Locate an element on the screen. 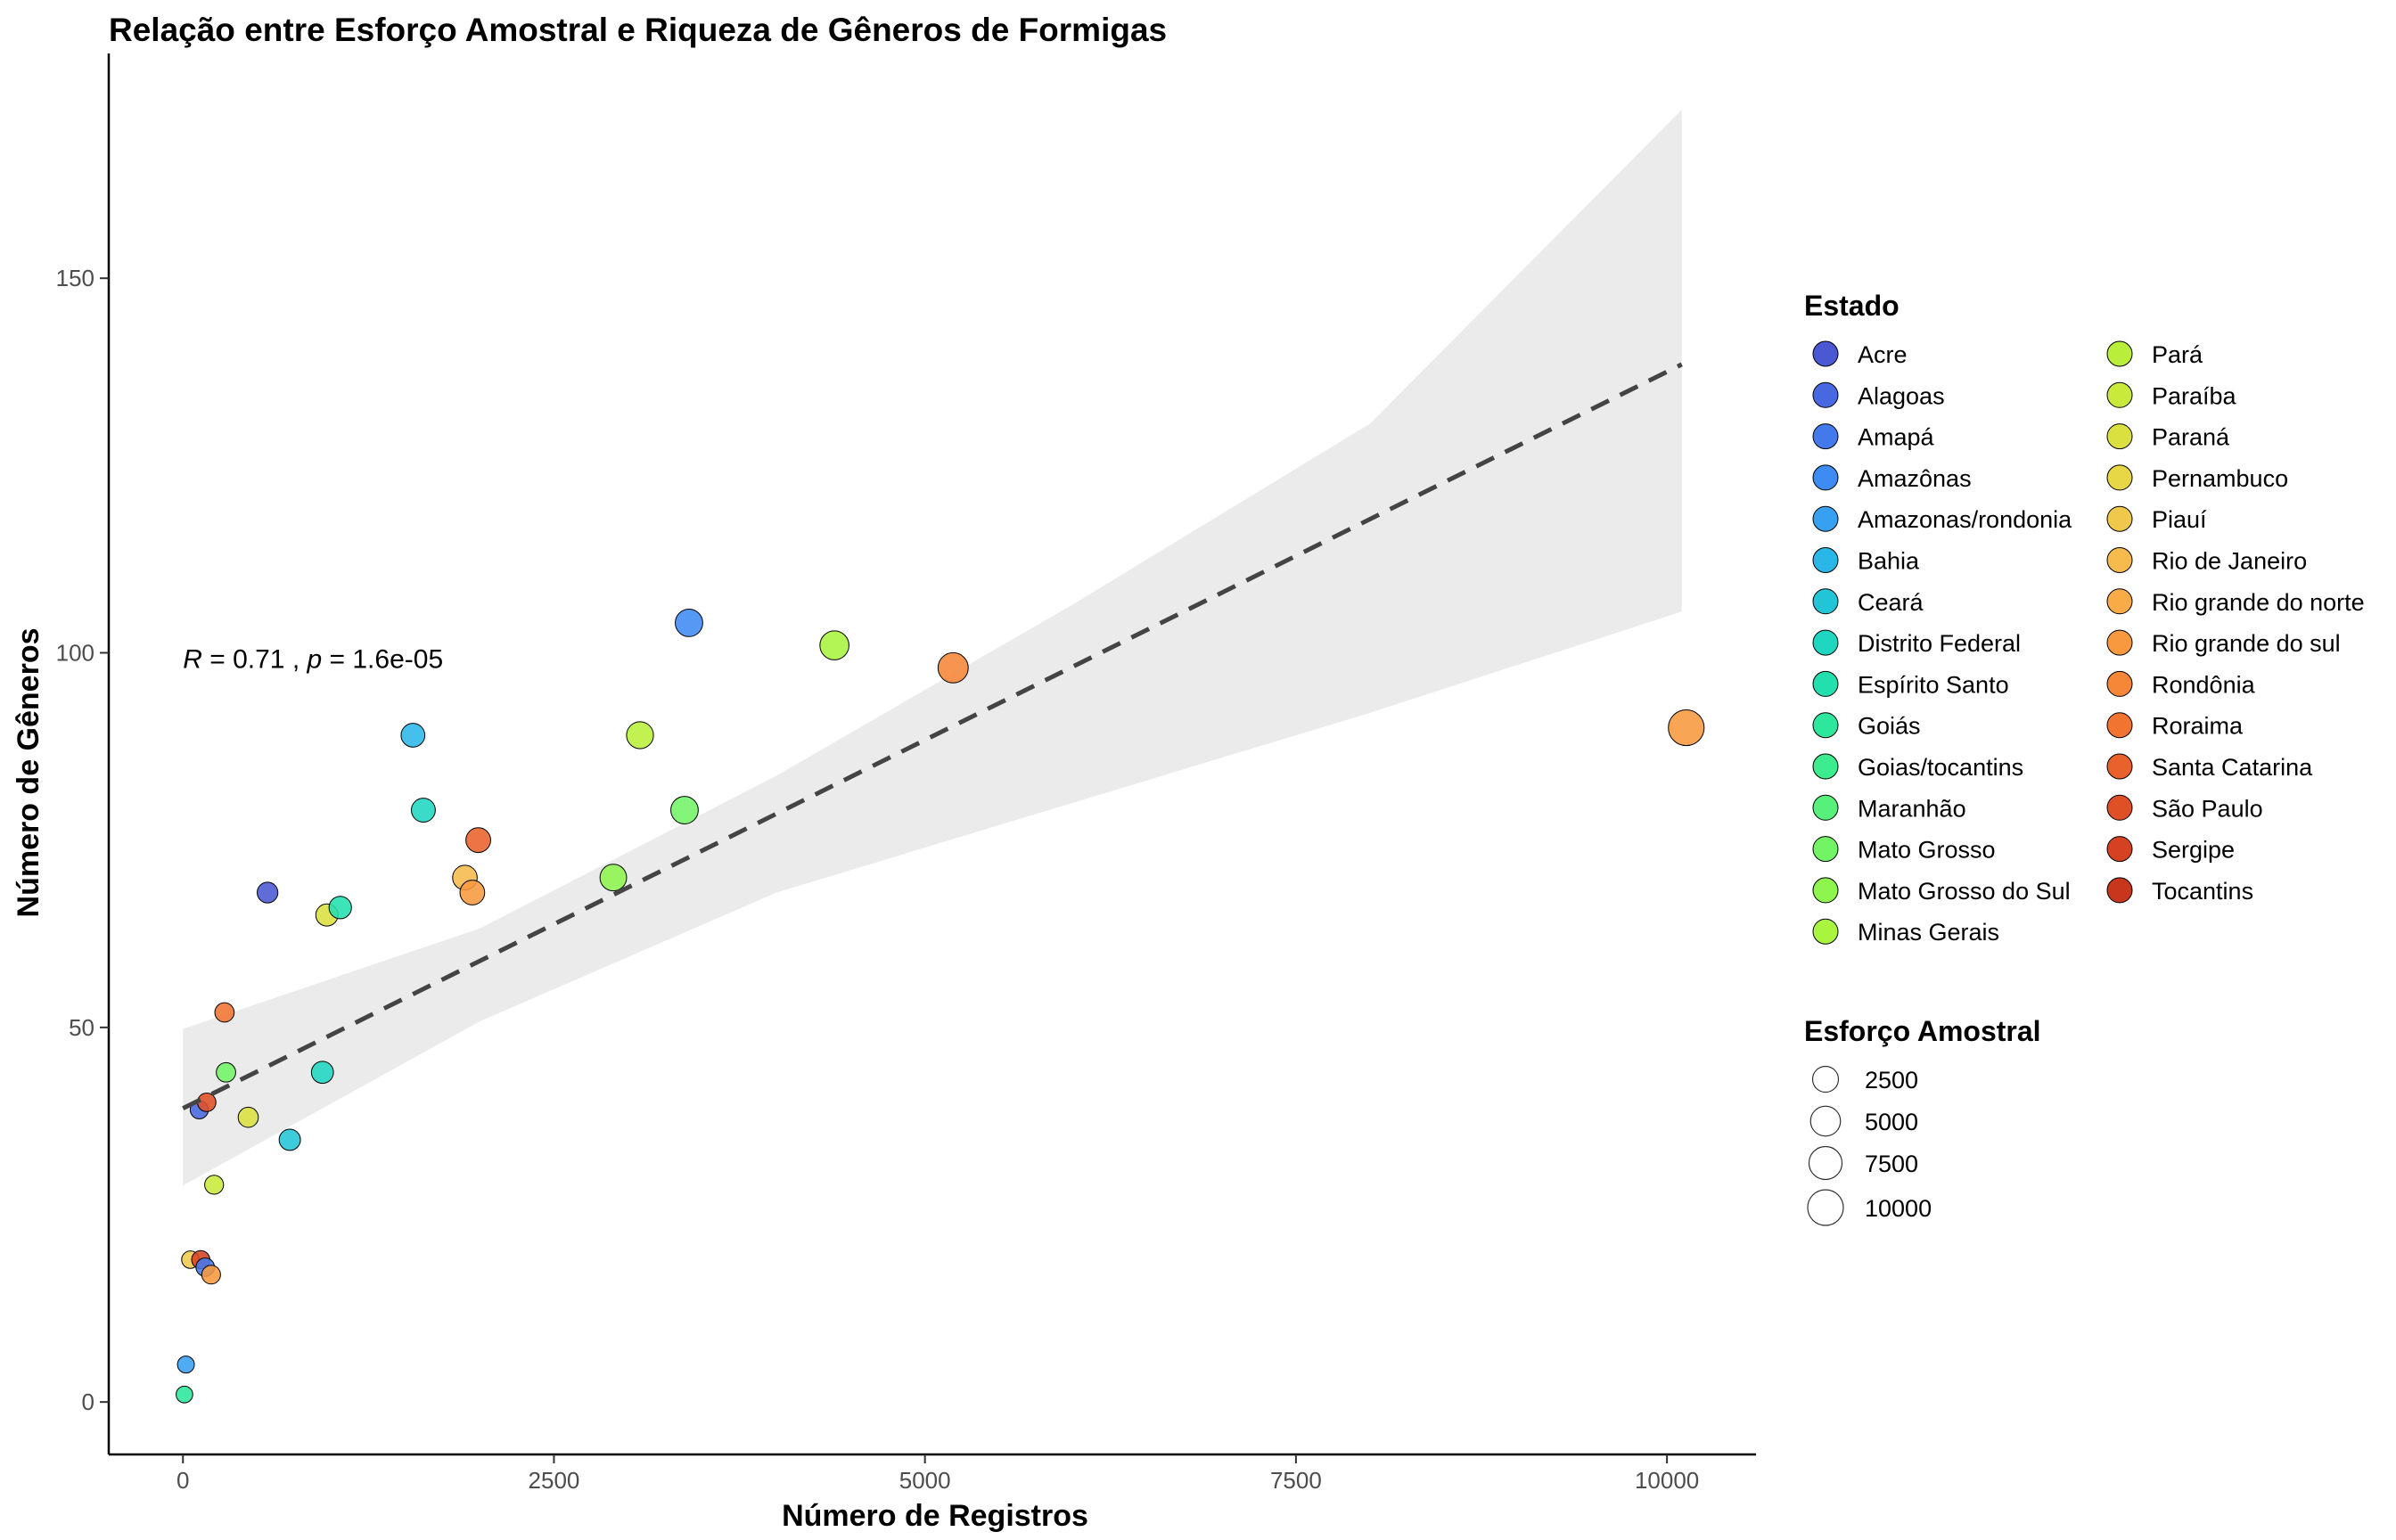  x-tick-label: 7500 is located at coordinates (1296, 1480).